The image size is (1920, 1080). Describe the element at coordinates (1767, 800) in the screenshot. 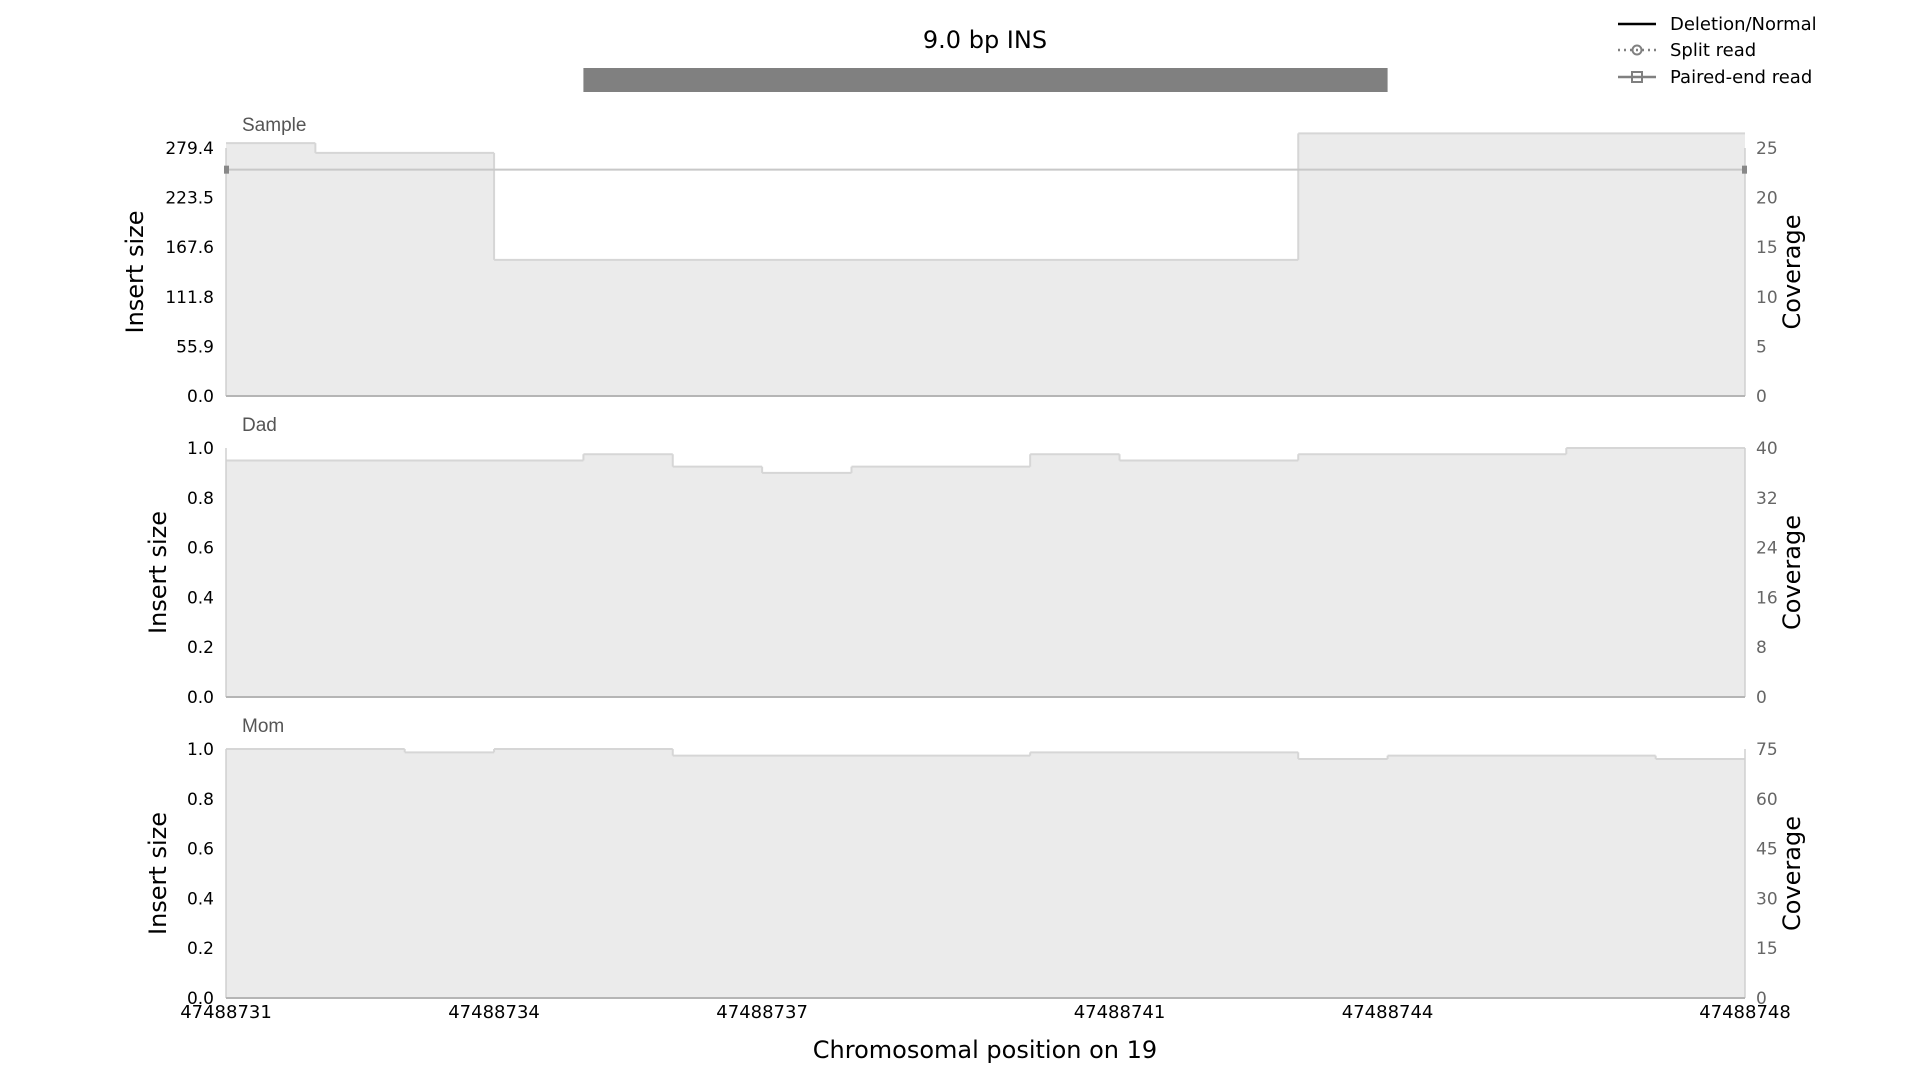

I see `y2-tick-label: 60` at that location.